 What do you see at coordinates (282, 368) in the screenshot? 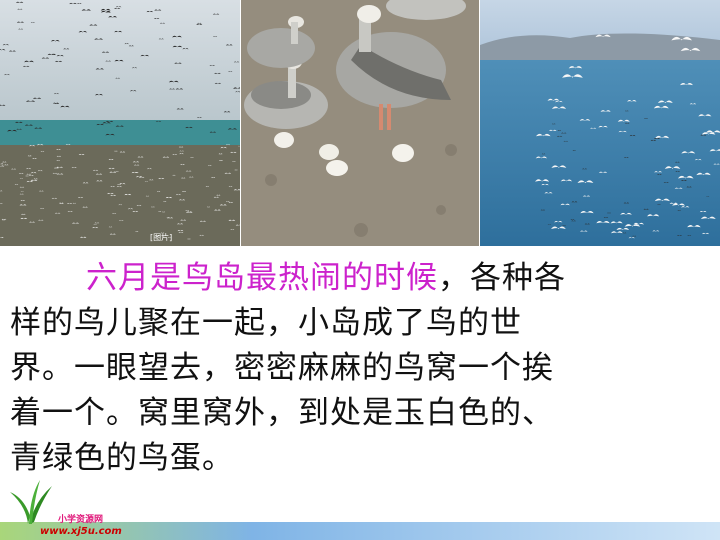
I see `passage-line-3: 界。一眼望去，密密麻麻的鸟窝一个挨` at bounding box center [282, 368].